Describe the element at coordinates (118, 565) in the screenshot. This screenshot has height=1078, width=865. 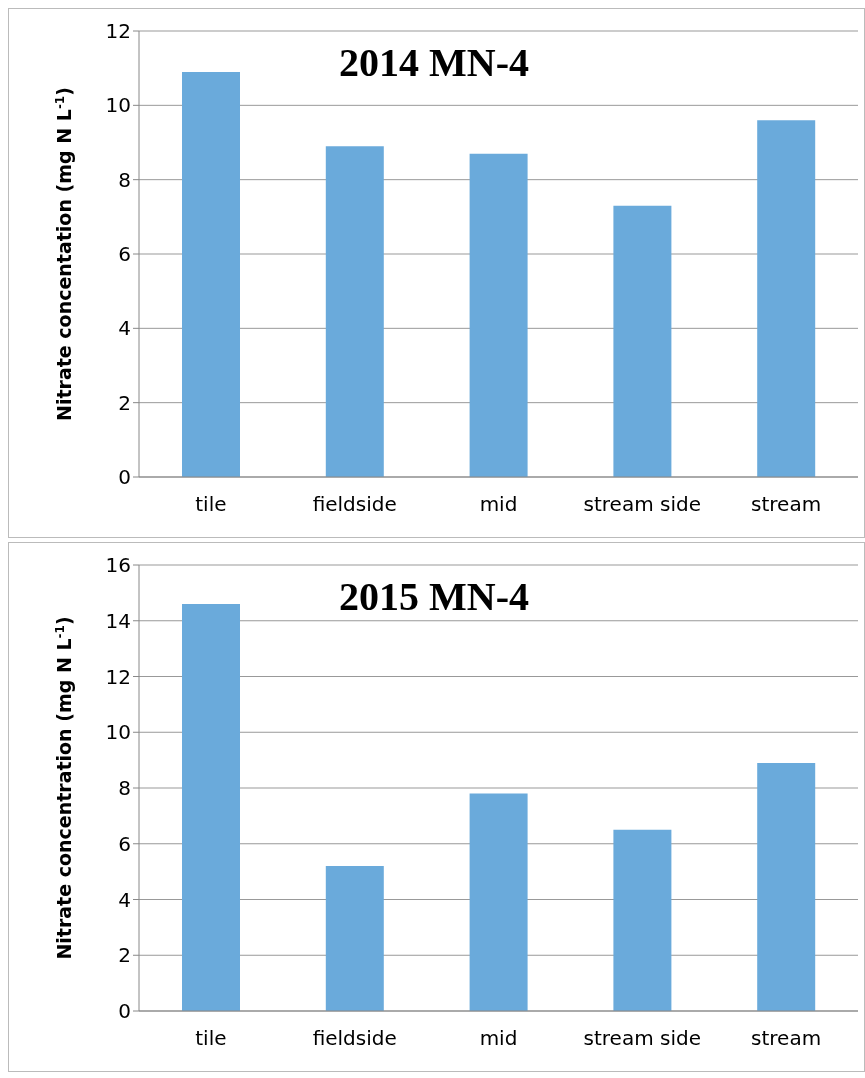
I see `y-tick-label: 16` at that location.